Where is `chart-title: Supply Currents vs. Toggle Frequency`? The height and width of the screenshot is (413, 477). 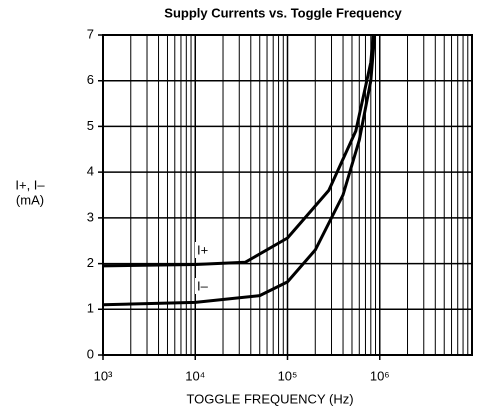
chart-title: Supply Currents vs. Toggle Frequency is located at coordinates (283, 12).